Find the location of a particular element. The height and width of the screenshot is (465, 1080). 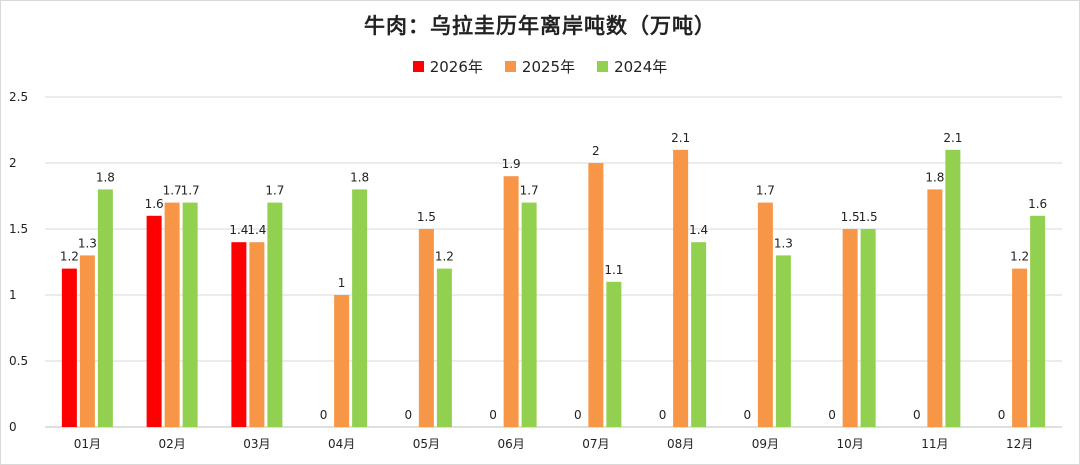

x-tick-label: 09月 is located at coordinates (765, 444).